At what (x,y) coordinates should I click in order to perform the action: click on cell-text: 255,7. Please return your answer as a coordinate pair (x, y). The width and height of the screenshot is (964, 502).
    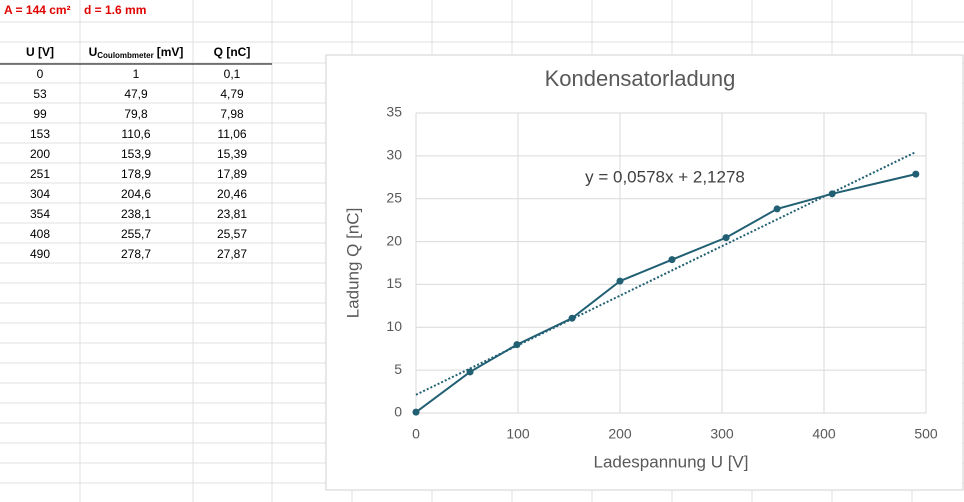
    Looking at the image, I should click on (136, 234).